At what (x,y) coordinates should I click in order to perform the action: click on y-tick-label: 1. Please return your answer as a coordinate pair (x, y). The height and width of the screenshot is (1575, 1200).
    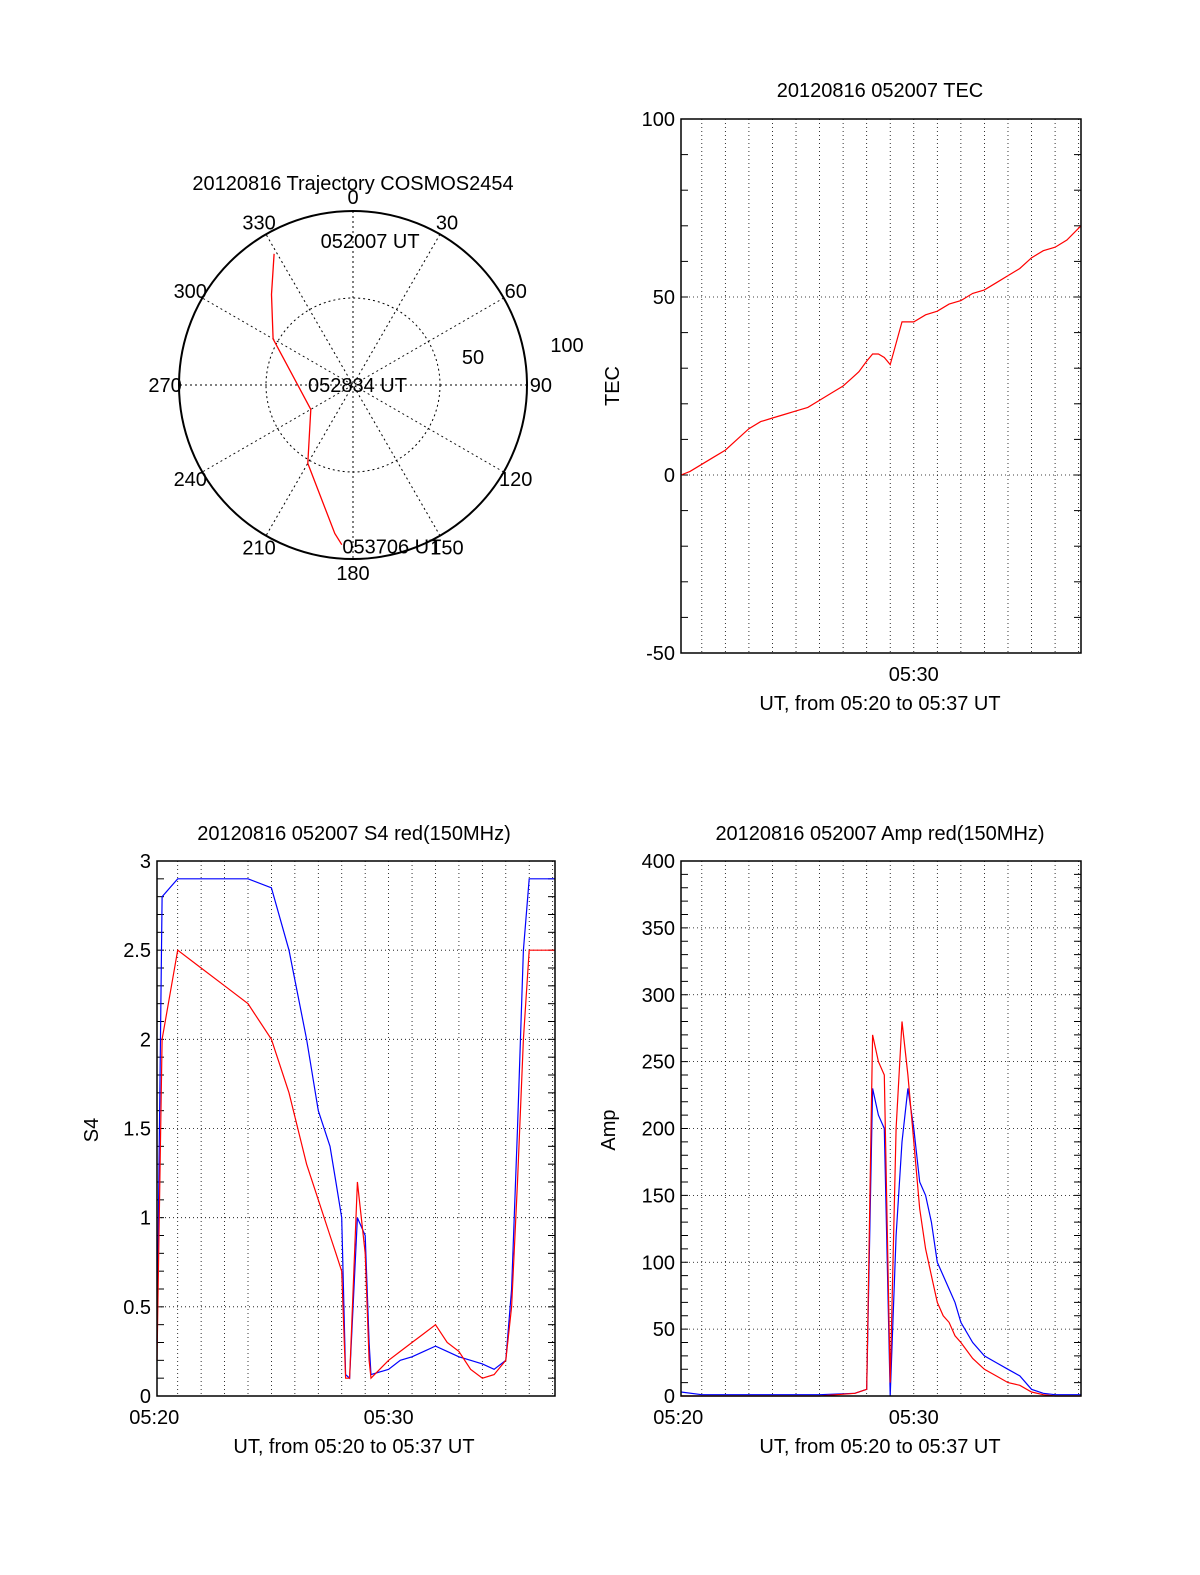
    Looking at the image, I should click on (145, 1219).